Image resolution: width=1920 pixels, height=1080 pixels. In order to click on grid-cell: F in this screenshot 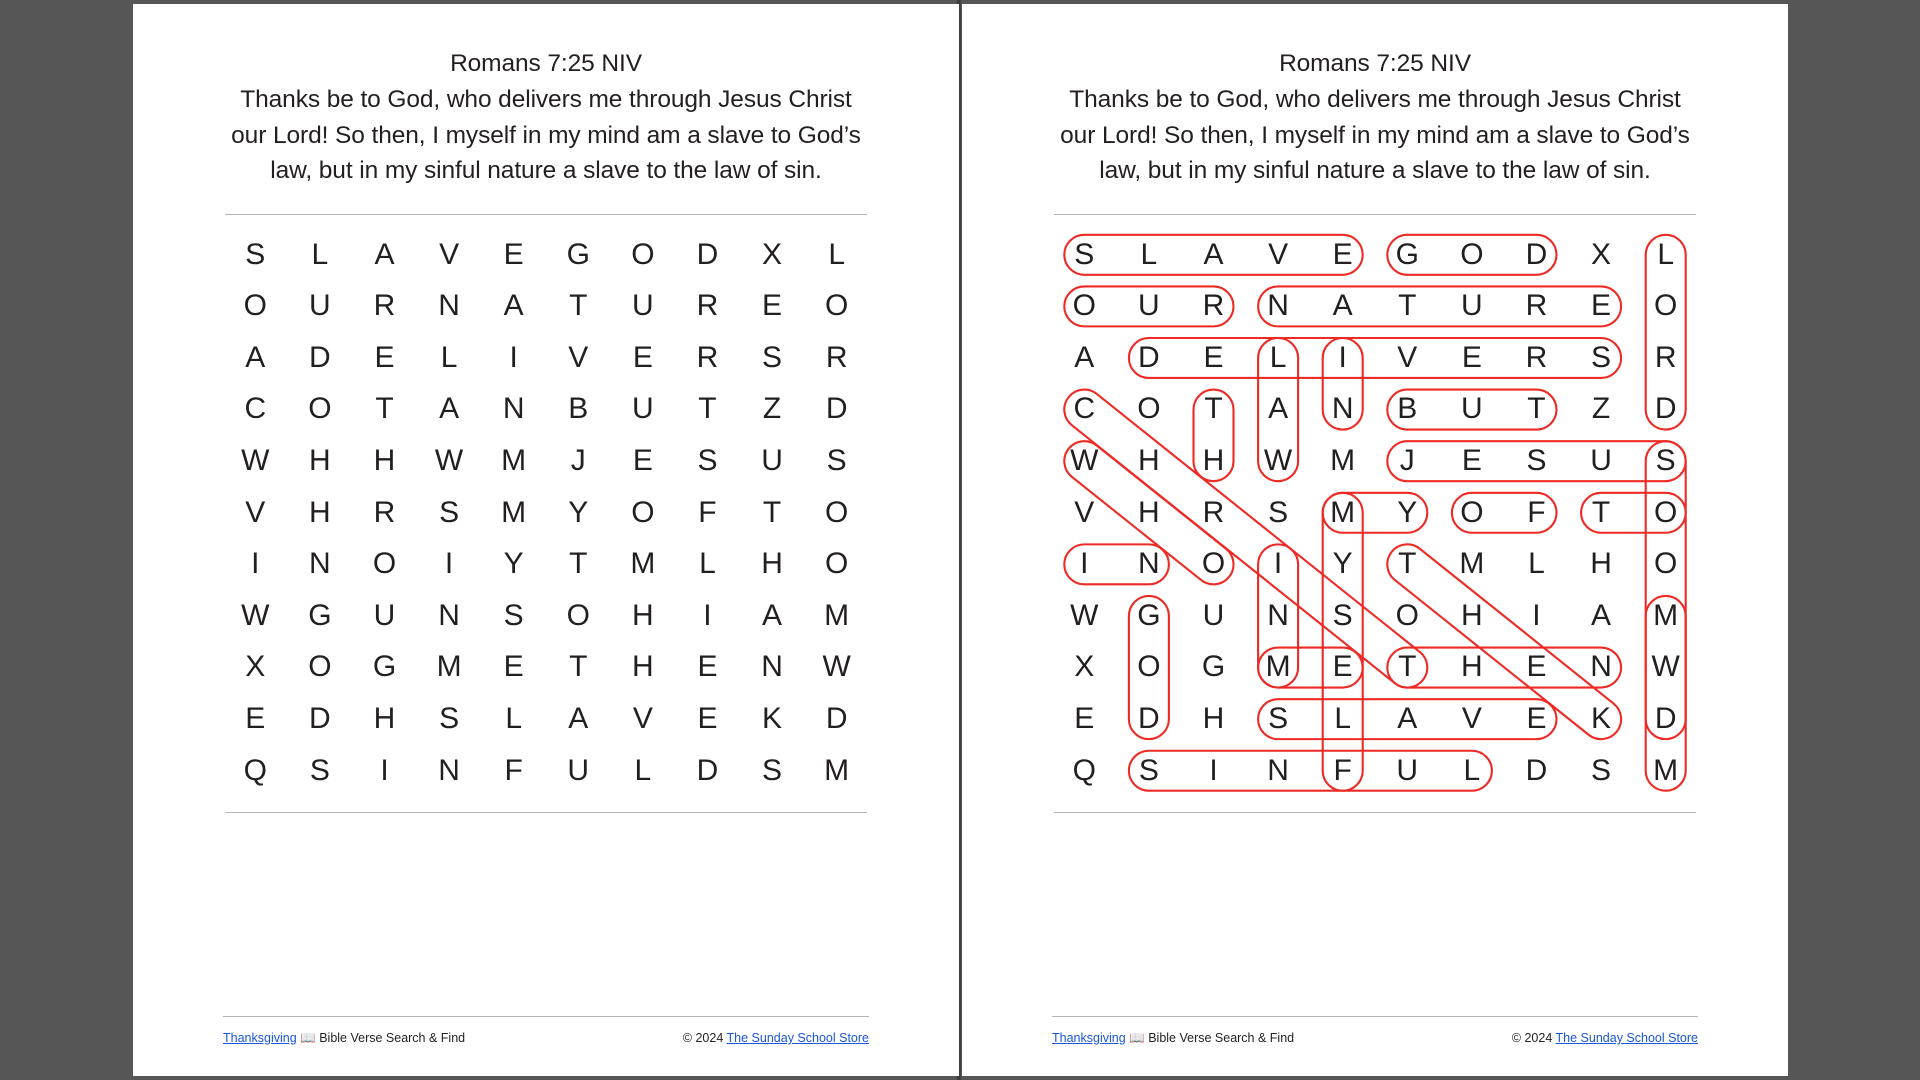, I will do `click(513, 770)`.